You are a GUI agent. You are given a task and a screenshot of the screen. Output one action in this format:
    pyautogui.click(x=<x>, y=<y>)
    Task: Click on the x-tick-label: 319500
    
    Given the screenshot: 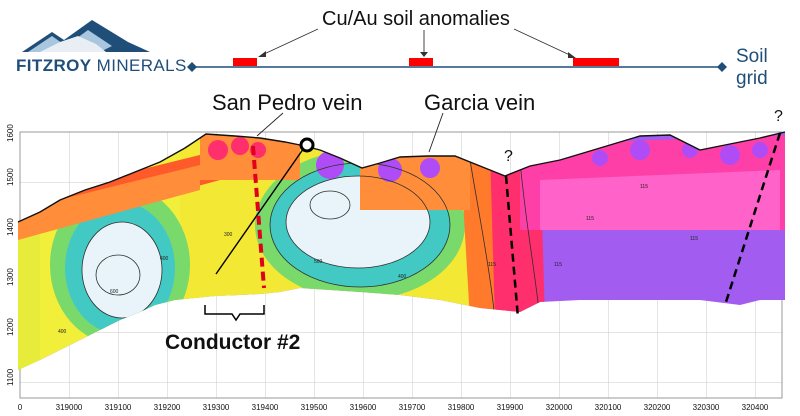 What is the action you would take?
    pyautogui.click(x=314, y=407)
    